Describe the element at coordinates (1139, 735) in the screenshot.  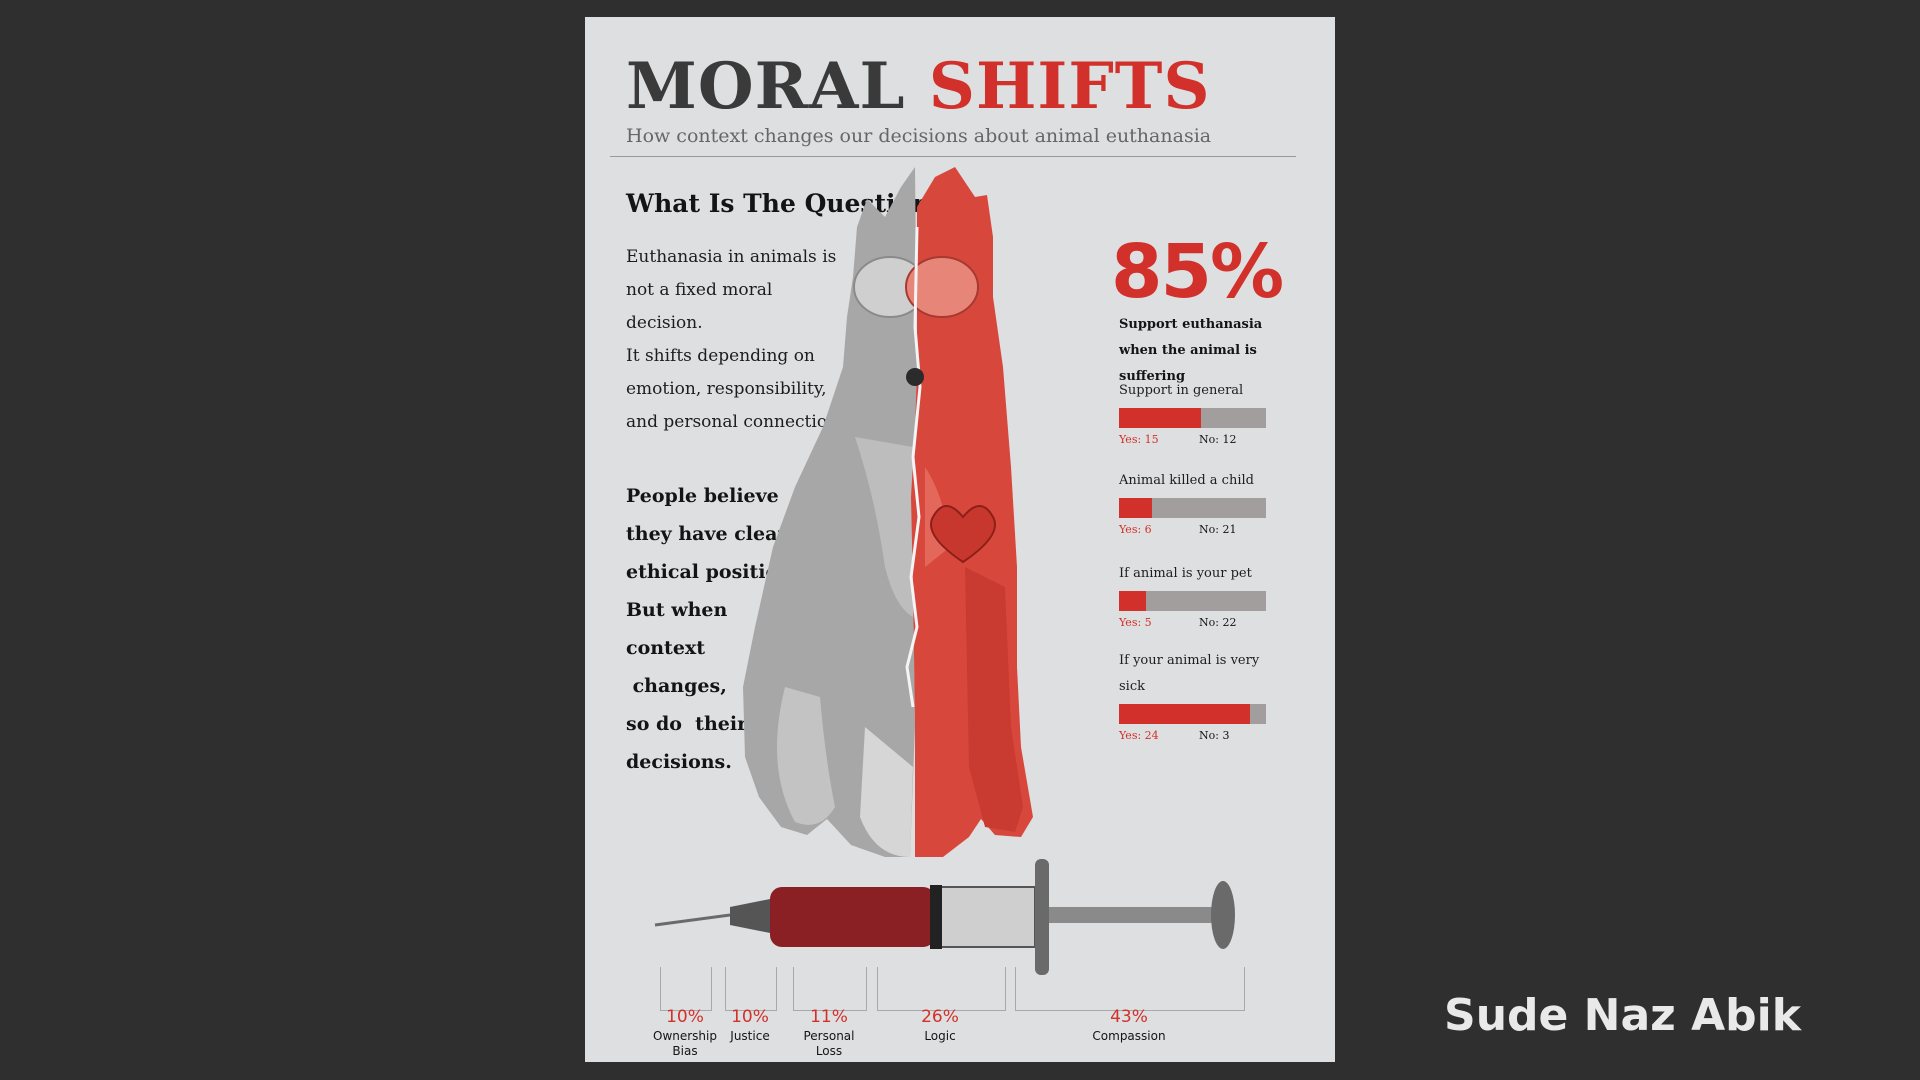
I see `bar-yes-label: Yes: 24` at that location.